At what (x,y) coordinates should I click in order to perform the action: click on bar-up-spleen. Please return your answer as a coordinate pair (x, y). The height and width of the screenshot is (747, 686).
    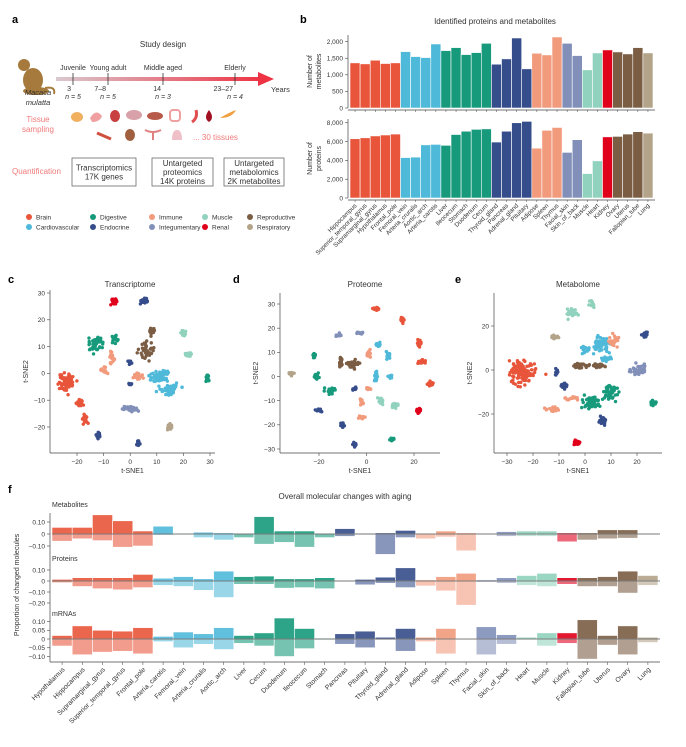
    Looking at the image, I should click on (446, 634).